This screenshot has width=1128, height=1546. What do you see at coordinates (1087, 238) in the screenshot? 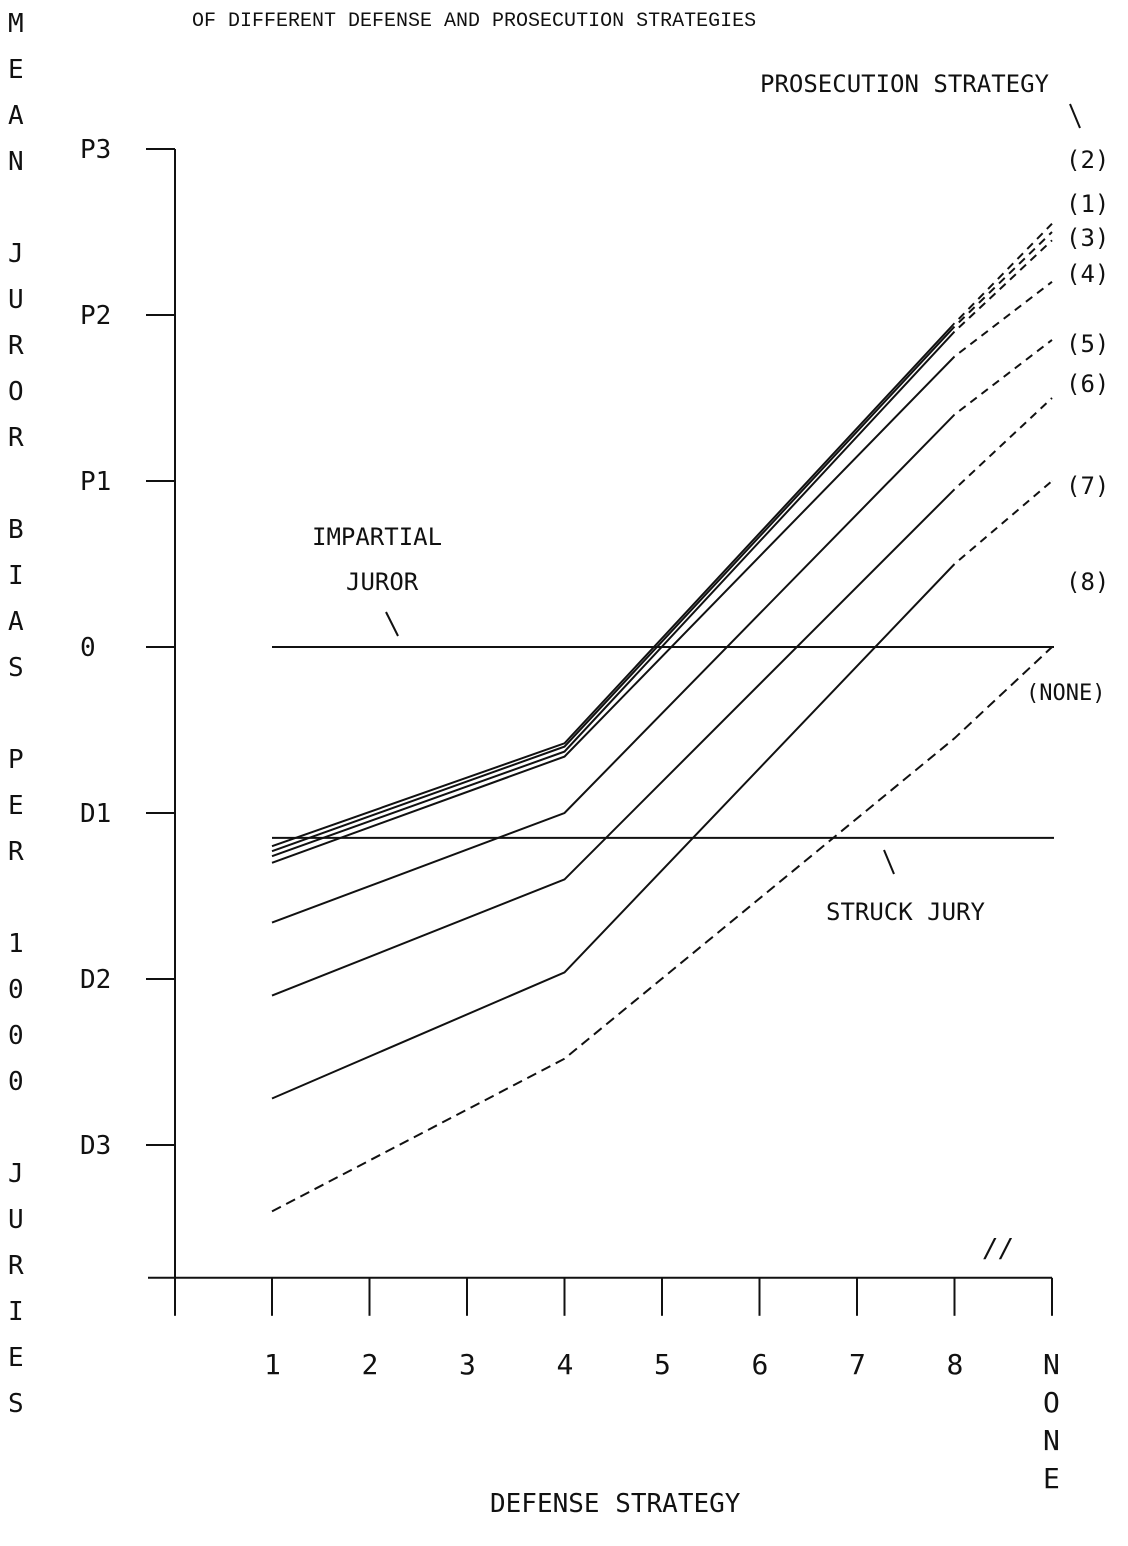
I see `legend-label: (3)` at bounding box center [1087, 238].